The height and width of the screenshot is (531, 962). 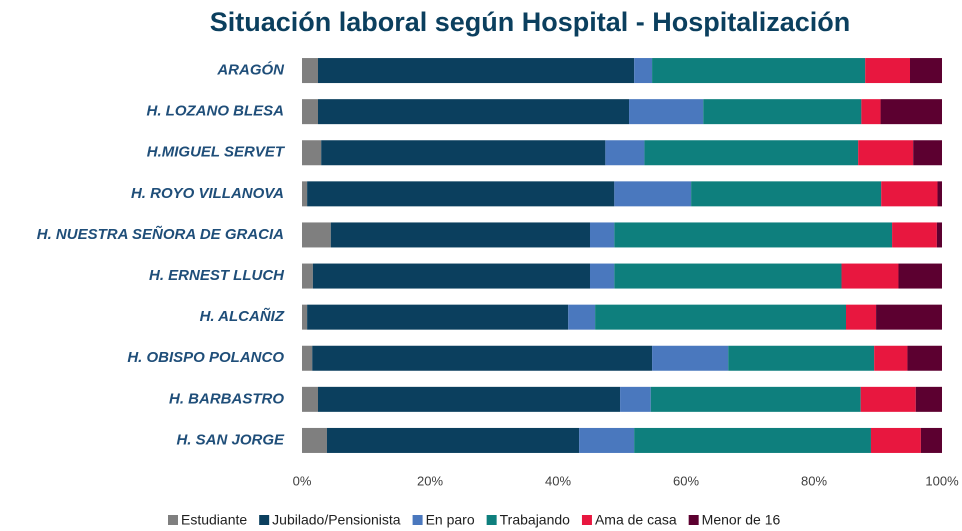 I want to click on x-tick-label: 0%, so click(x=302, y=480).